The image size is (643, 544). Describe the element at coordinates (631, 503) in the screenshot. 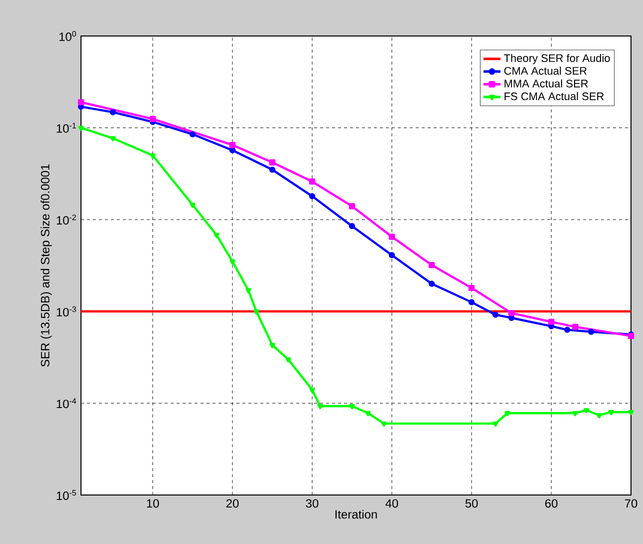

I see `x-tick-label: 70` at that location.